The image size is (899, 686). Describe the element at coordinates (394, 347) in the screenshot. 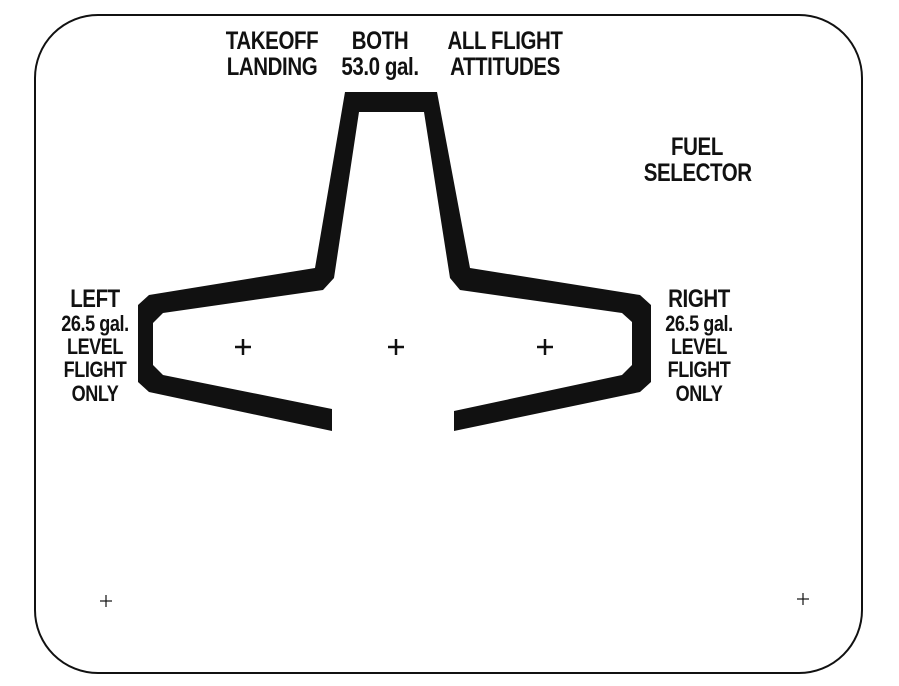

I see `selector-position-marks` at that location.